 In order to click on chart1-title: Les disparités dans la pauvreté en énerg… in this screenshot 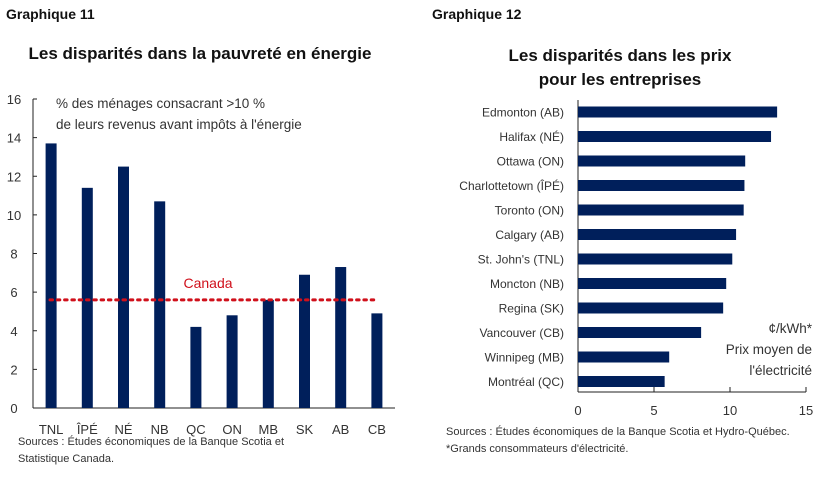, I will do `click(200, 53)`.